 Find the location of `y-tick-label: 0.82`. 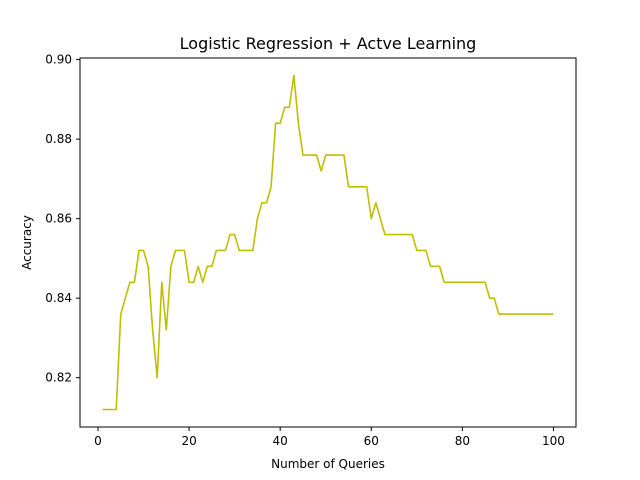

y-tick-label: 0.82 is located at coordinates (58, 378).